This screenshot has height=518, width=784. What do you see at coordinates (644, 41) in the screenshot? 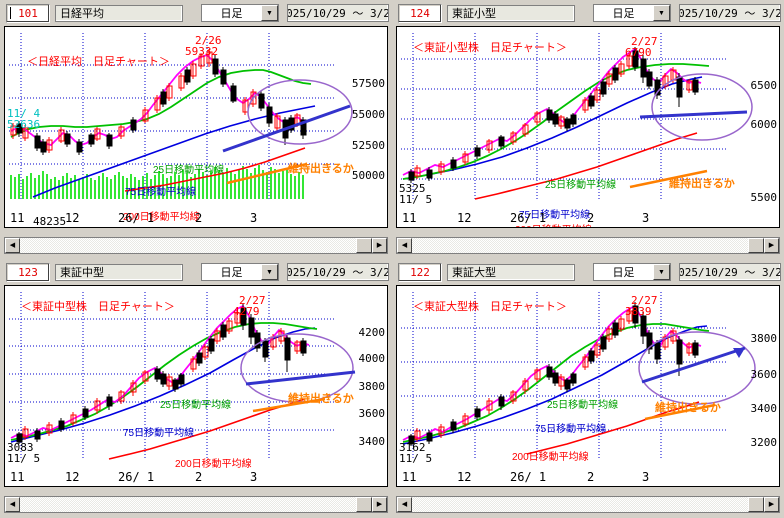
I see `peak-date-1: 2/27` at bounding box center [644, 41].